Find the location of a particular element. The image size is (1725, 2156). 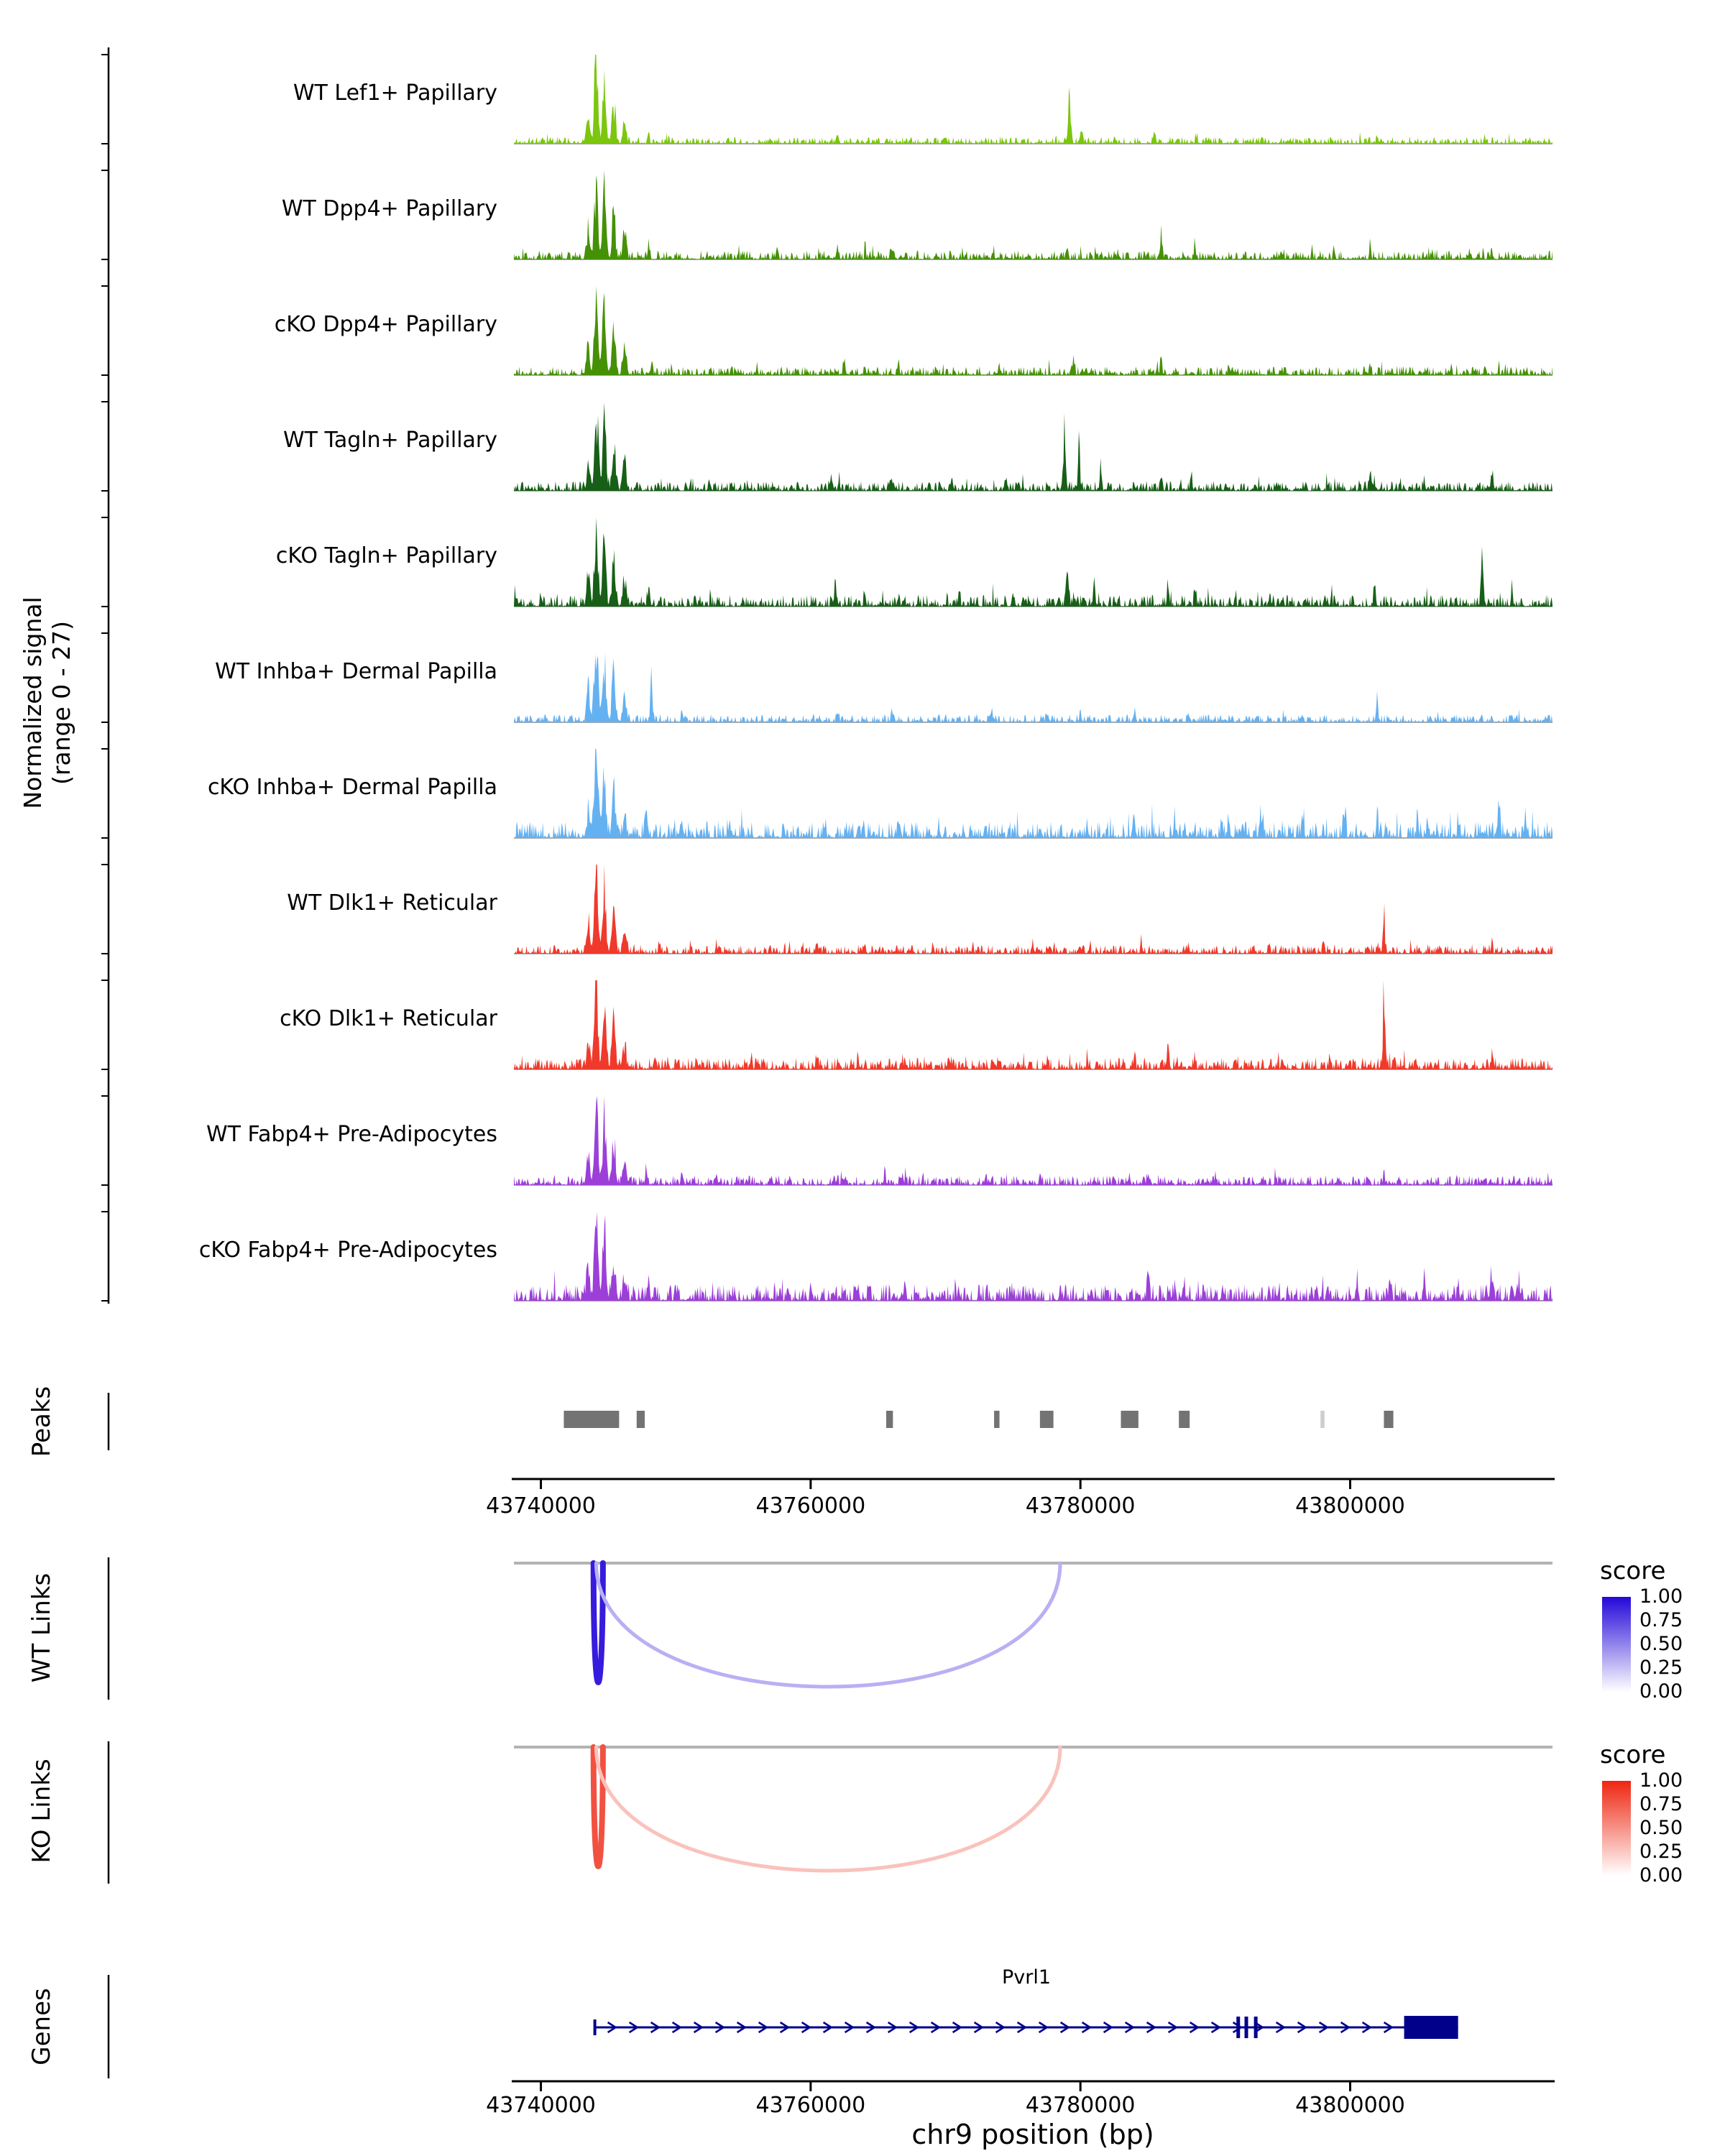

ko-links-panel is located at coordinates (869, 1812).